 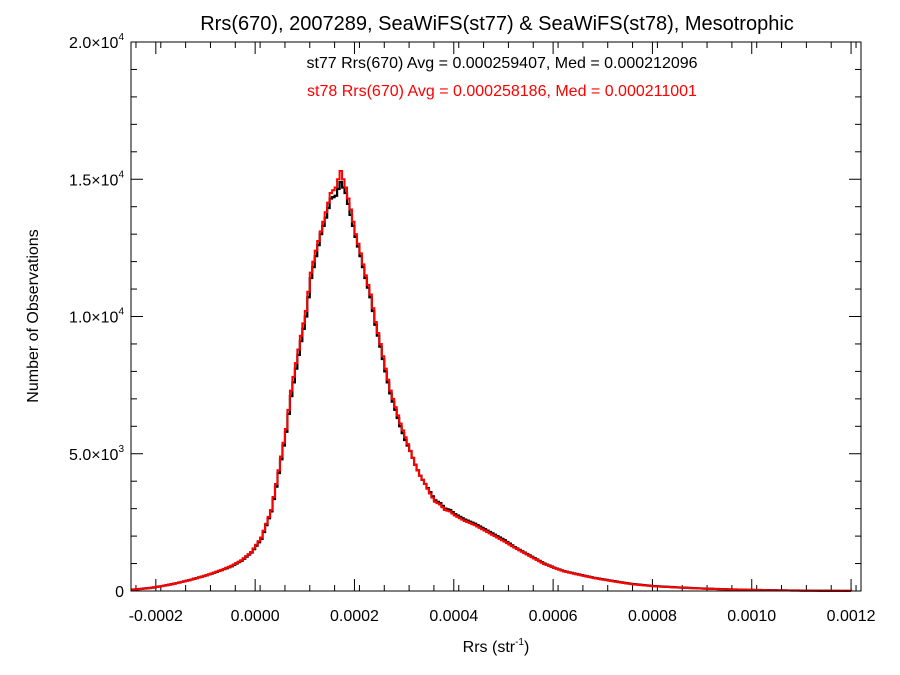 What do you see at coordinates (851, 616) in the screenshot?
I see `x-tick-label: 0.0012` at bounding box center [851, 616].